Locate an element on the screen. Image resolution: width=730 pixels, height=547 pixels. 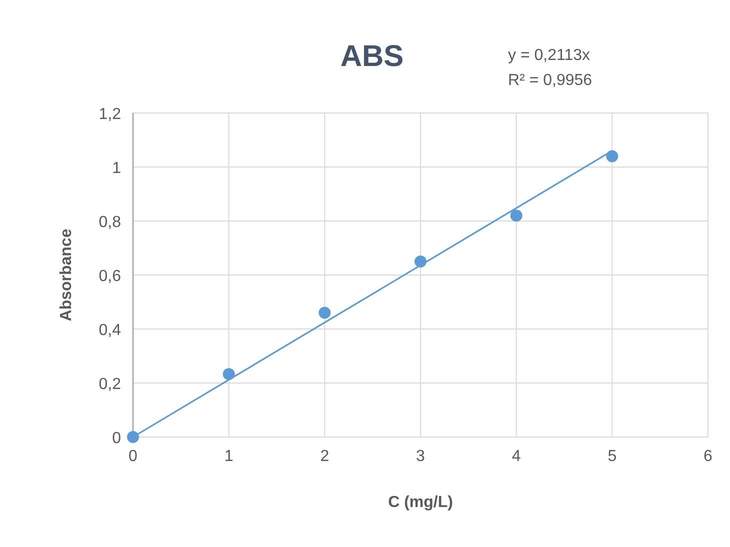
y-tick-label: 1,2 is located at coordinates (110, 114).